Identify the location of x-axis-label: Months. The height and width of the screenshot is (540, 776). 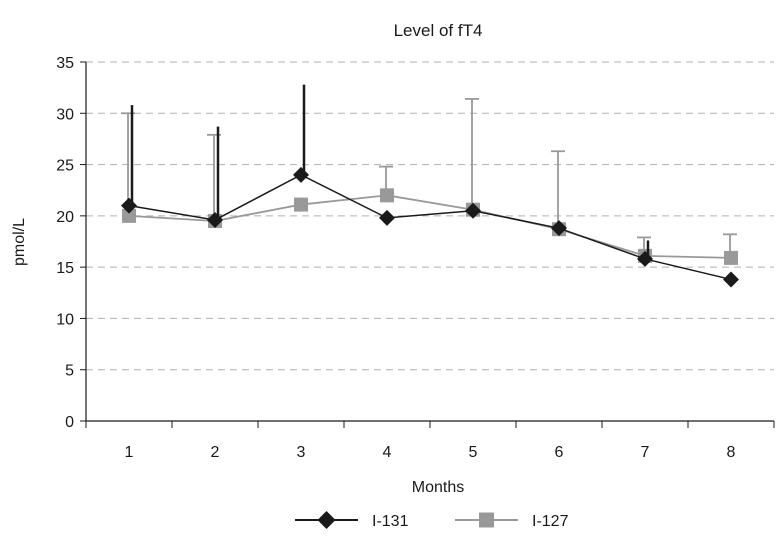
(438, 487).